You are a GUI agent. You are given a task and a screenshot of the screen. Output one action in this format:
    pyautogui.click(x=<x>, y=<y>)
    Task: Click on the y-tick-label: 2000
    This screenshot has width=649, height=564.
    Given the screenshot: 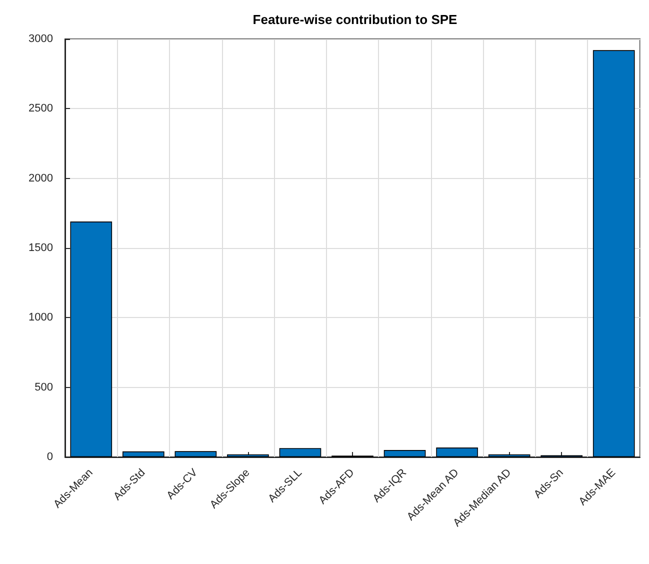 What is the action you would take?
    pyautogui.click(x=40, y=178)
    